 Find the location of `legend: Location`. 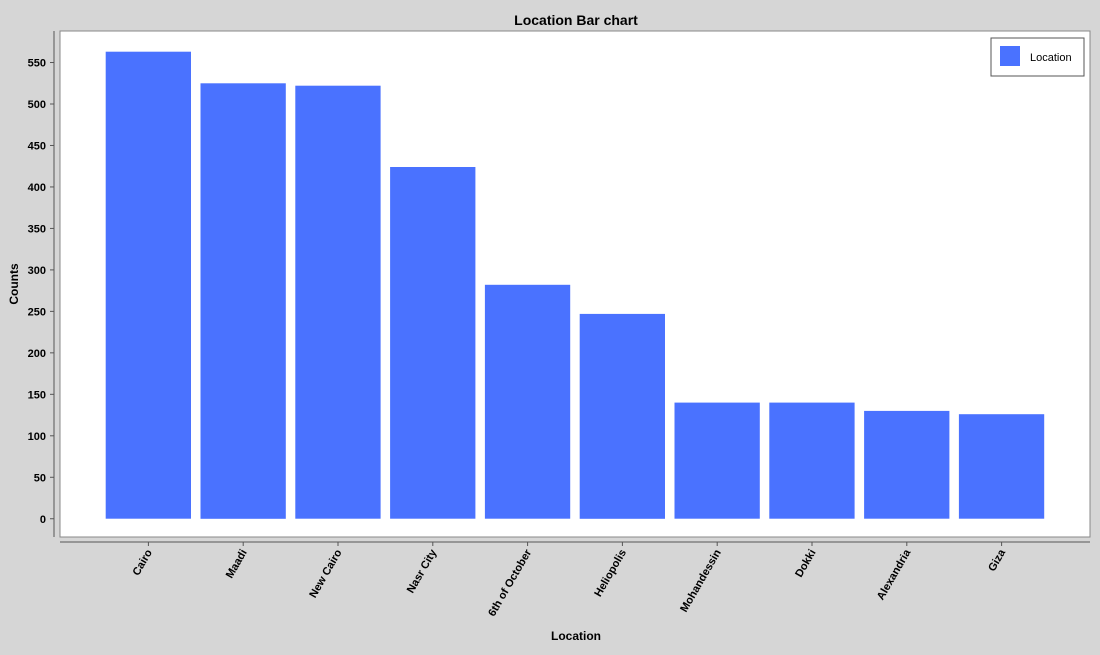

legend: Location is located at coordinates (1037, 57).